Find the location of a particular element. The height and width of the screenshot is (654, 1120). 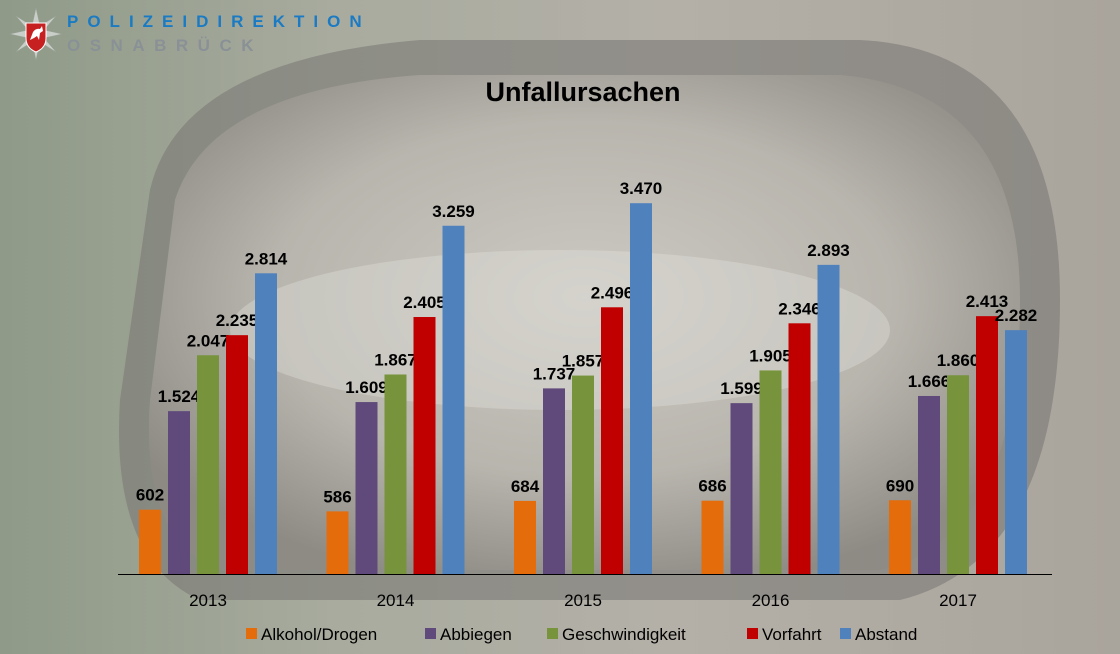

data-label: 586 is located at coordinates (337, 496).